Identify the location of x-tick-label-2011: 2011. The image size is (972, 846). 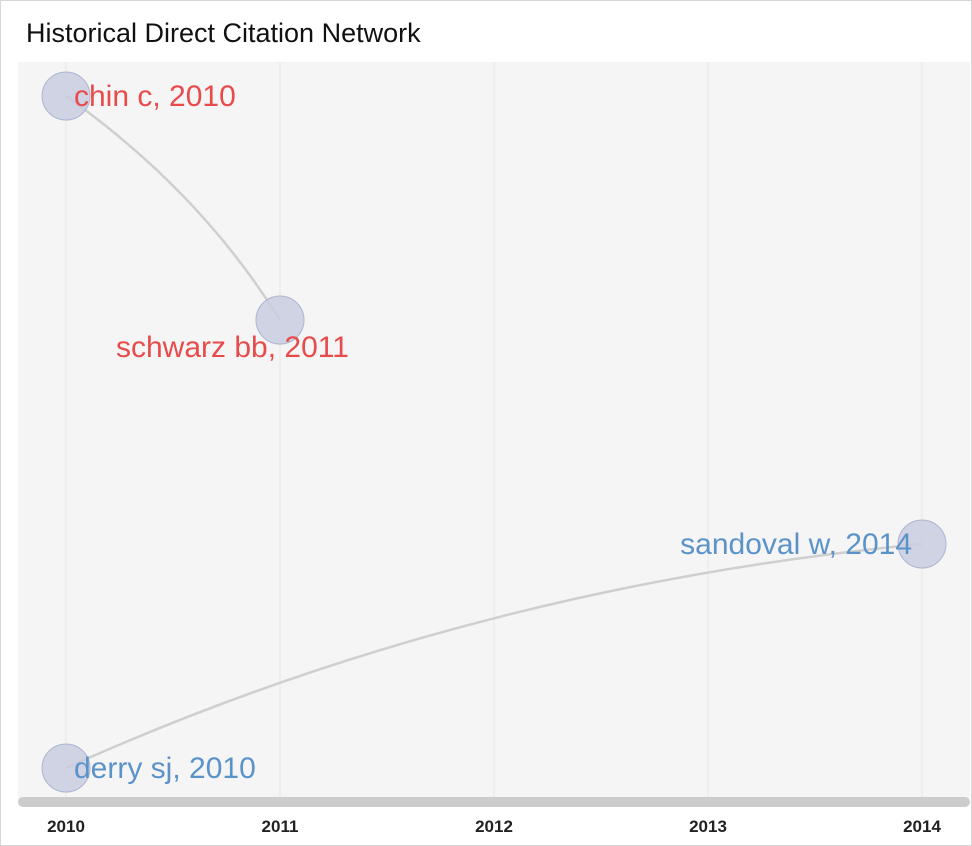
(280, 826).